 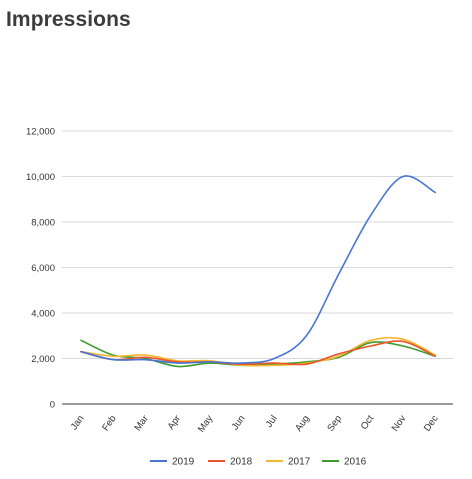 I want to click on series-line-2018, so click(x=258, y=353).